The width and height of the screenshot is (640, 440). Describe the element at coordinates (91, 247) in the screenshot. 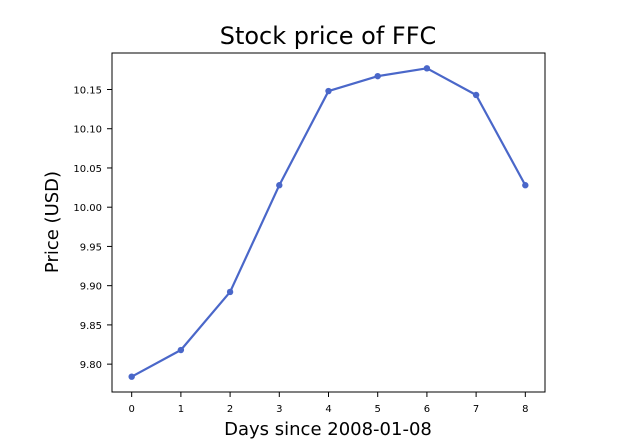

I see `y-tick-label: 9.95` at that location.